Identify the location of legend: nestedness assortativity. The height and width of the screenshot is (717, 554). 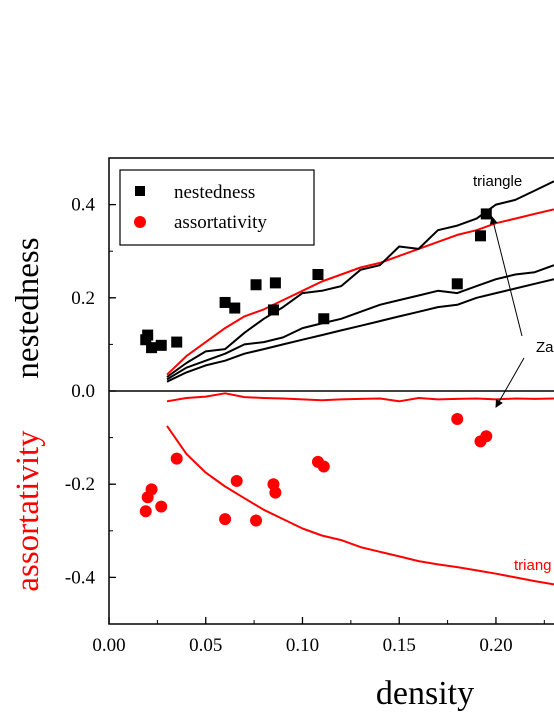
(217, 207).